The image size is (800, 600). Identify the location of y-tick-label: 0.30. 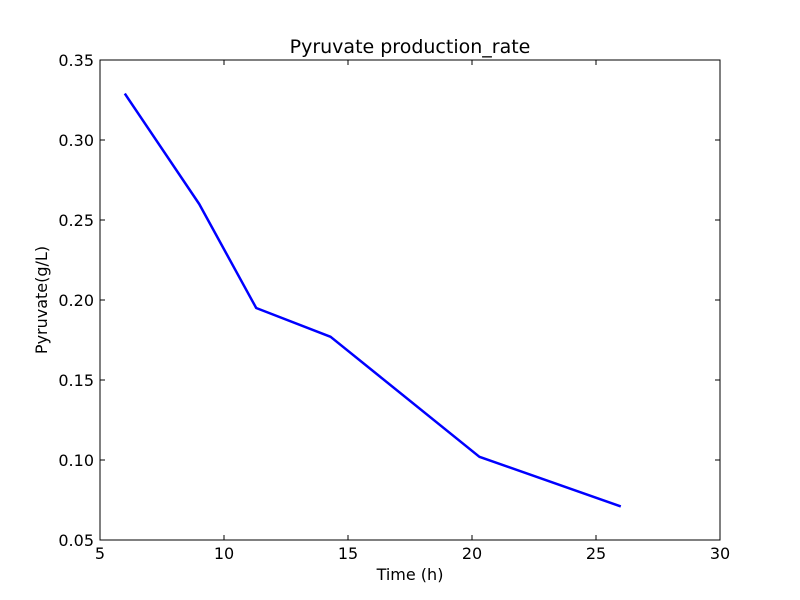
(76, 140).